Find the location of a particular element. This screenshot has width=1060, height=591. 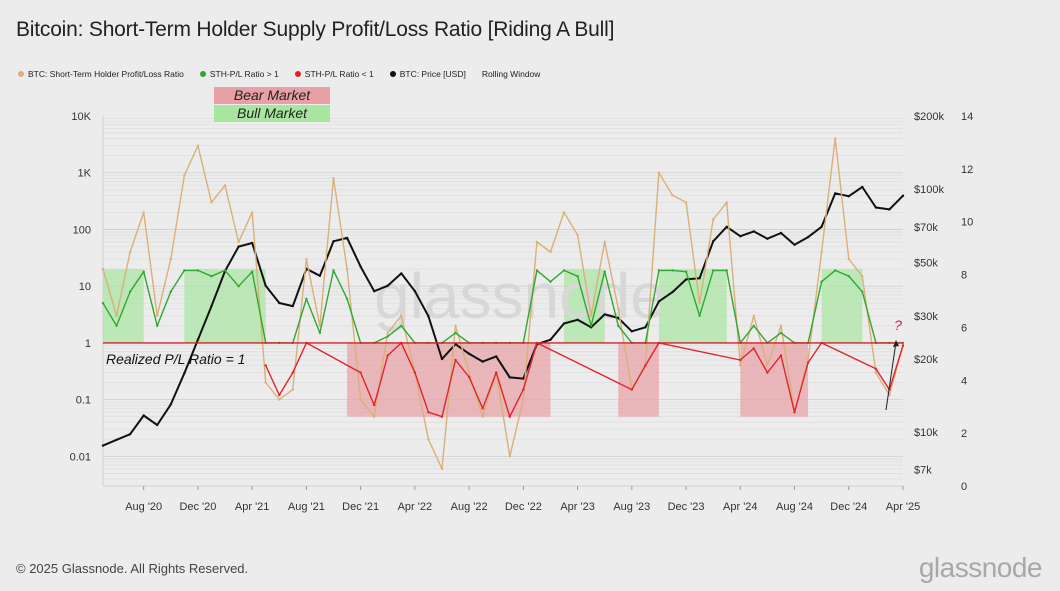

bear-region is located at coordinates (774, 379).